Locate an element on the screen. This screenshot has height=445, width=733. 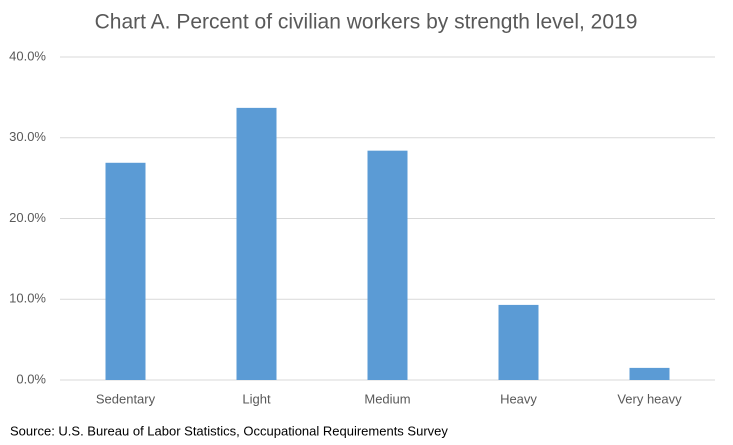
x-tick-label: Sedentary is located at coordinates (126, 398).